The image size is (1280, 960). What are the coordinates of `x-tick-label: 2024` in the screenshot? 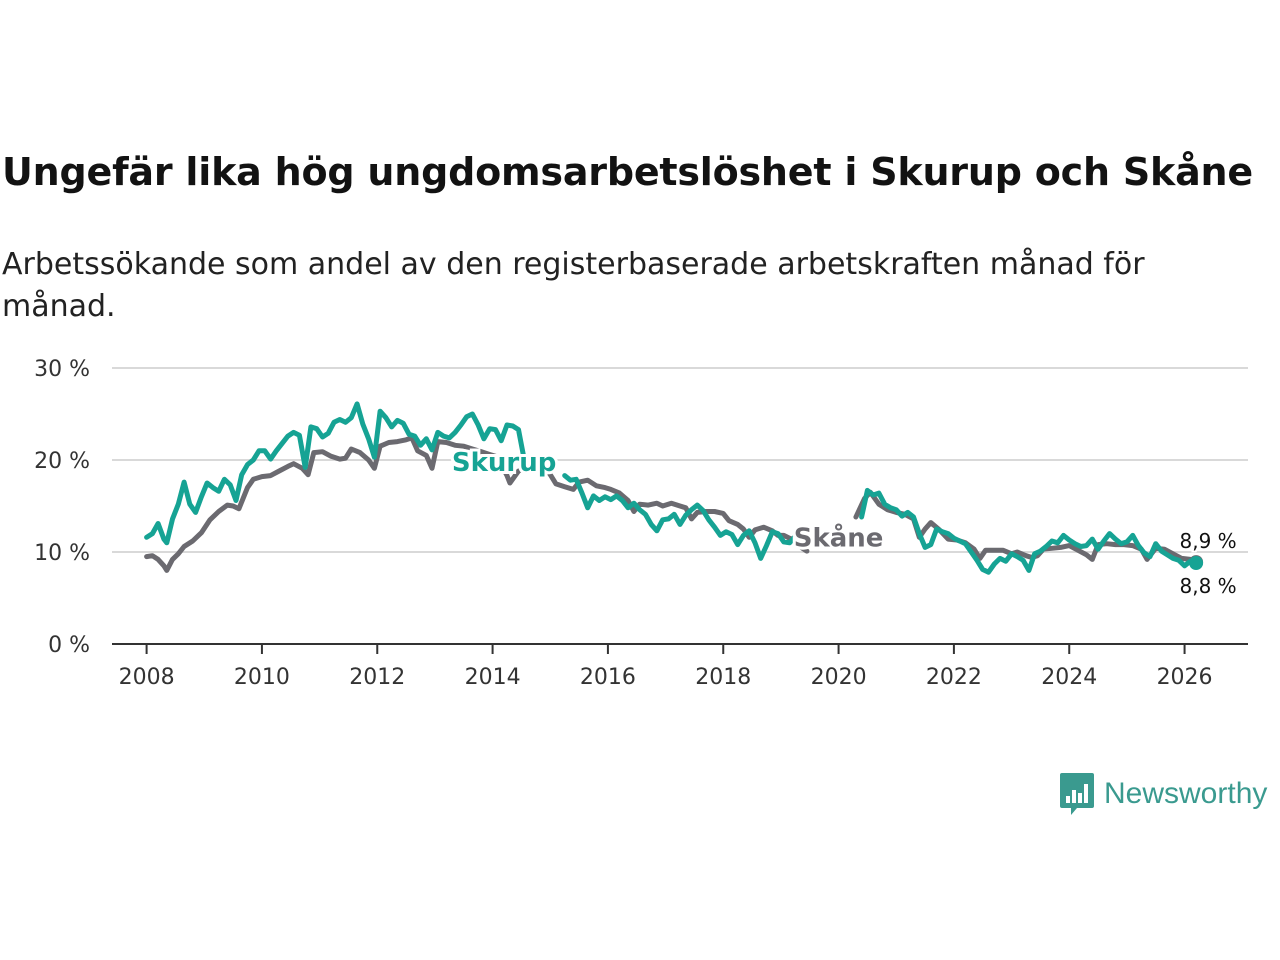 It's located at (1069, 677).